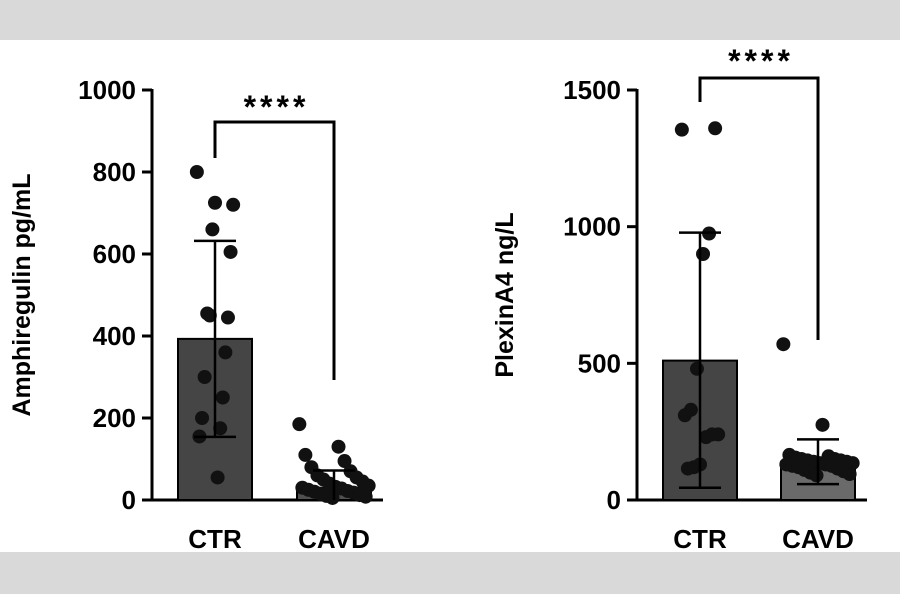 The height and width of the screenshot is (594, 900). What do you see at coordinates (114, 418) in the screenshot?
I see `y-tick-label: 200` at bounding box center [114, 418].